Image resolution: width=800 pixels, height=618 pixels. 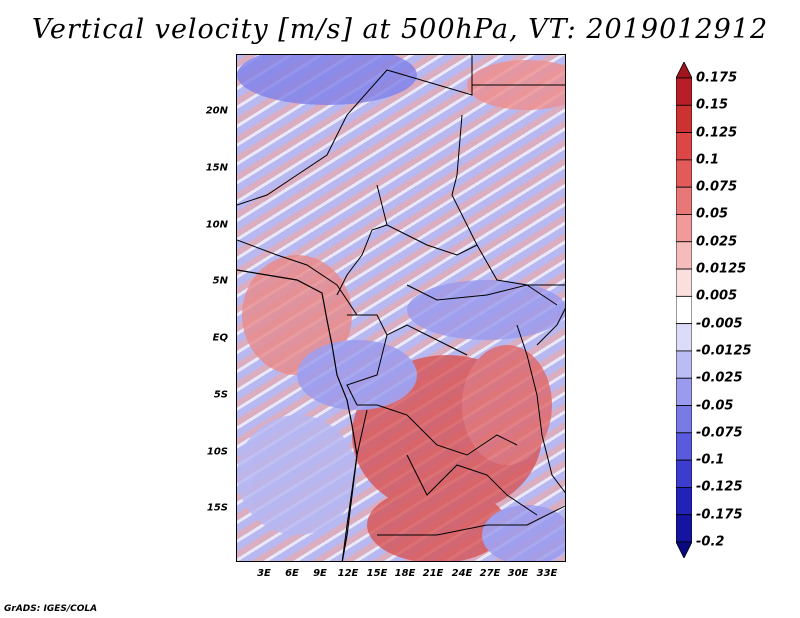 What do you see at coordinates (721, 269) in the screenshot?
I see `colorbar-label: 0.0125` at bounding box center [721, 269].